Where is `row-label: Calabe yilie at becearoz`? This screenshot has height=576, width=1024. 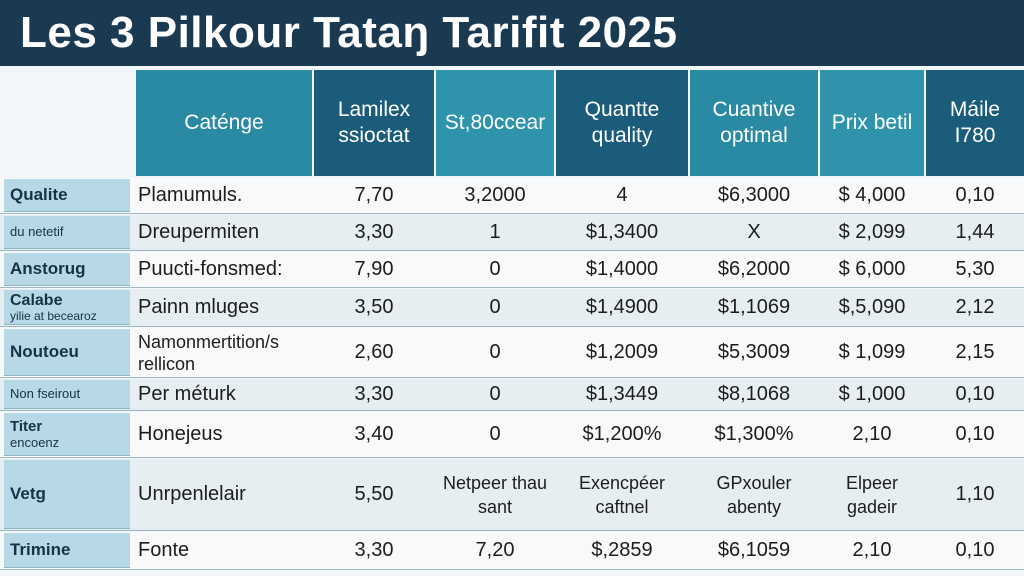 row-label: Calabe yilie at becearoz is located at coordinates (67, 307).